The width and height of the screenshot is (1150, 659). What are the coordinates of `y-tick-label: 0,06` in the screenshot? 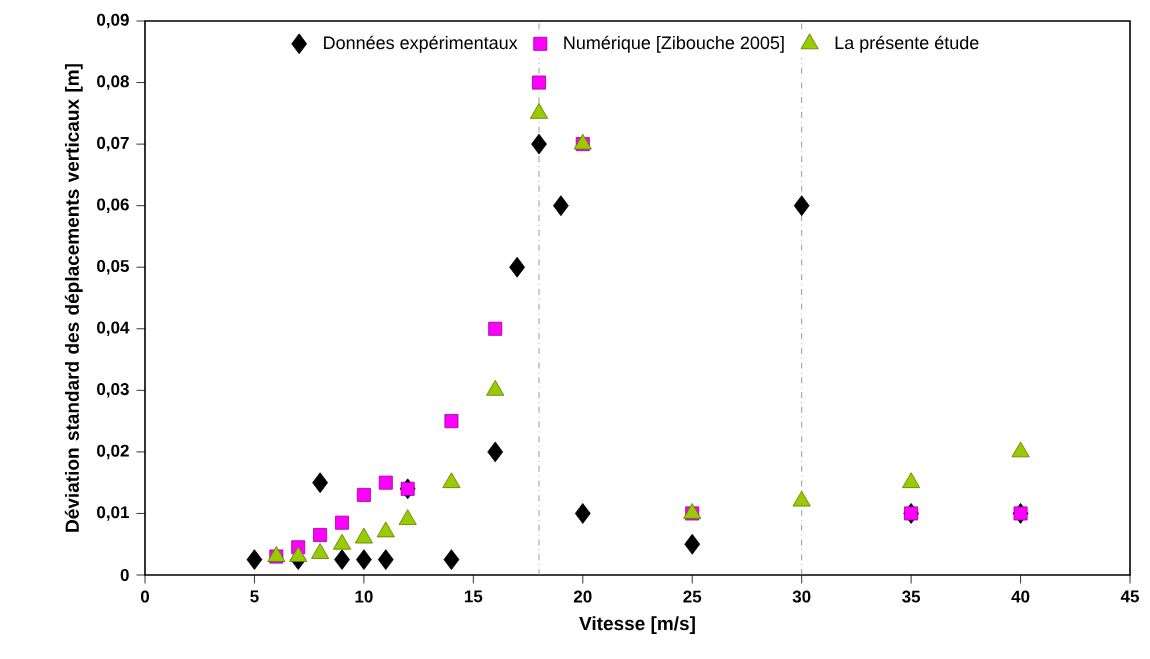 It's located at (113, 205).